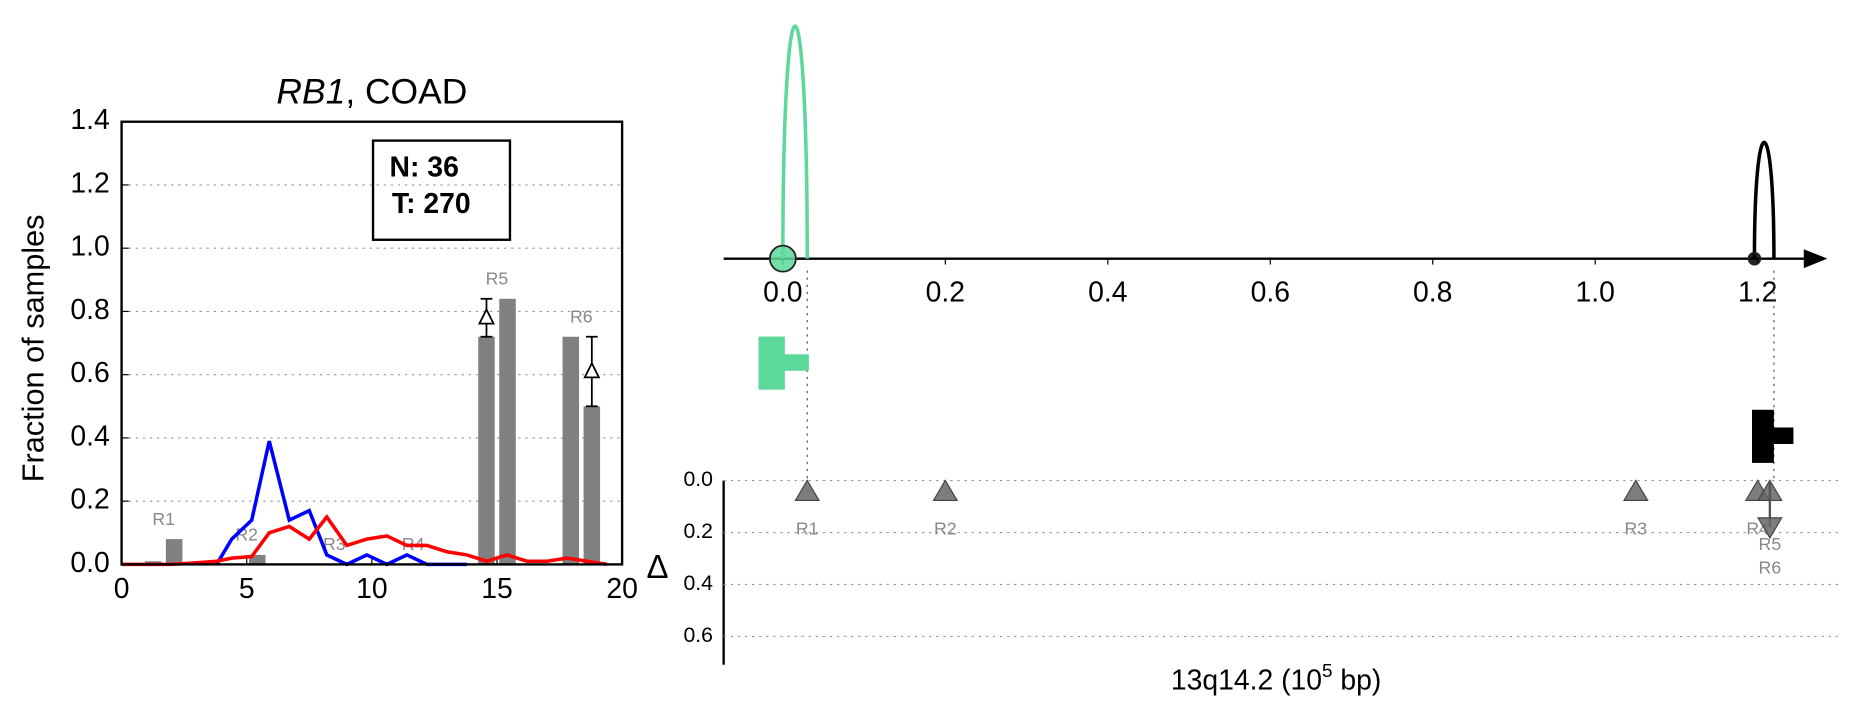  Describe the element at coordinates (424, 167) in the screenshot. I see `annotation: N: 36` at that location.